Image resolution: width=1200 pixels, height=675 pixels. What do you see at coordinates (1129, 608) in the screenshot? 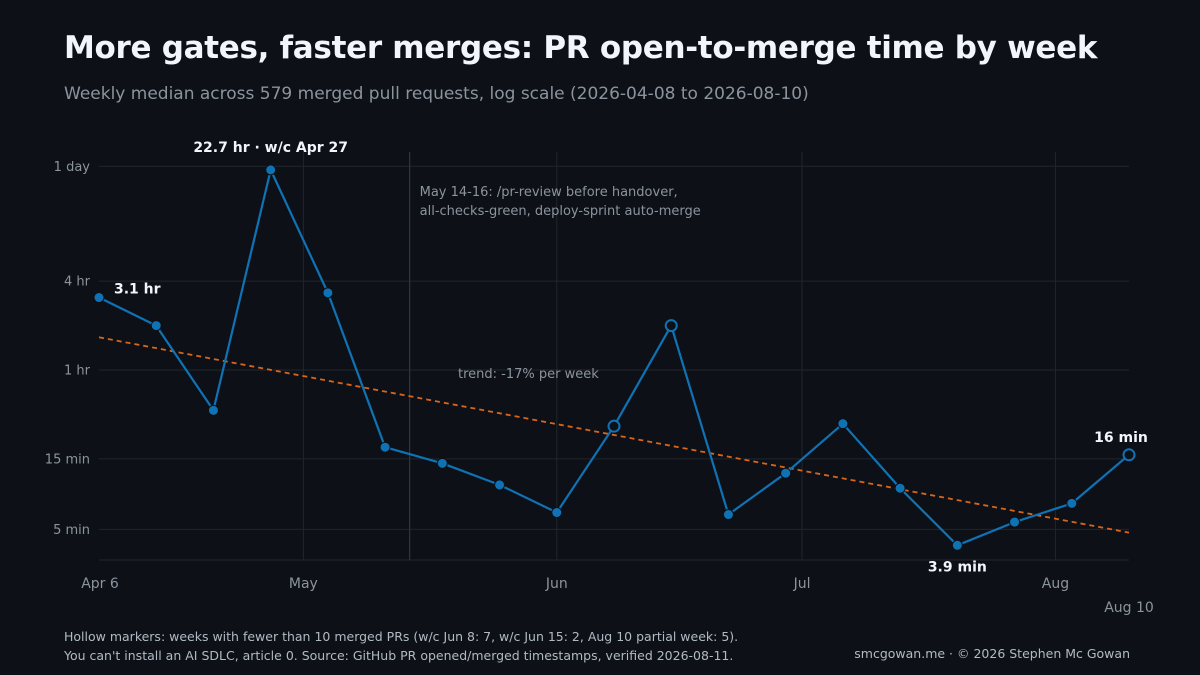
I see `x-tick-label: Aug 10` at bounding box center [1129, 608].